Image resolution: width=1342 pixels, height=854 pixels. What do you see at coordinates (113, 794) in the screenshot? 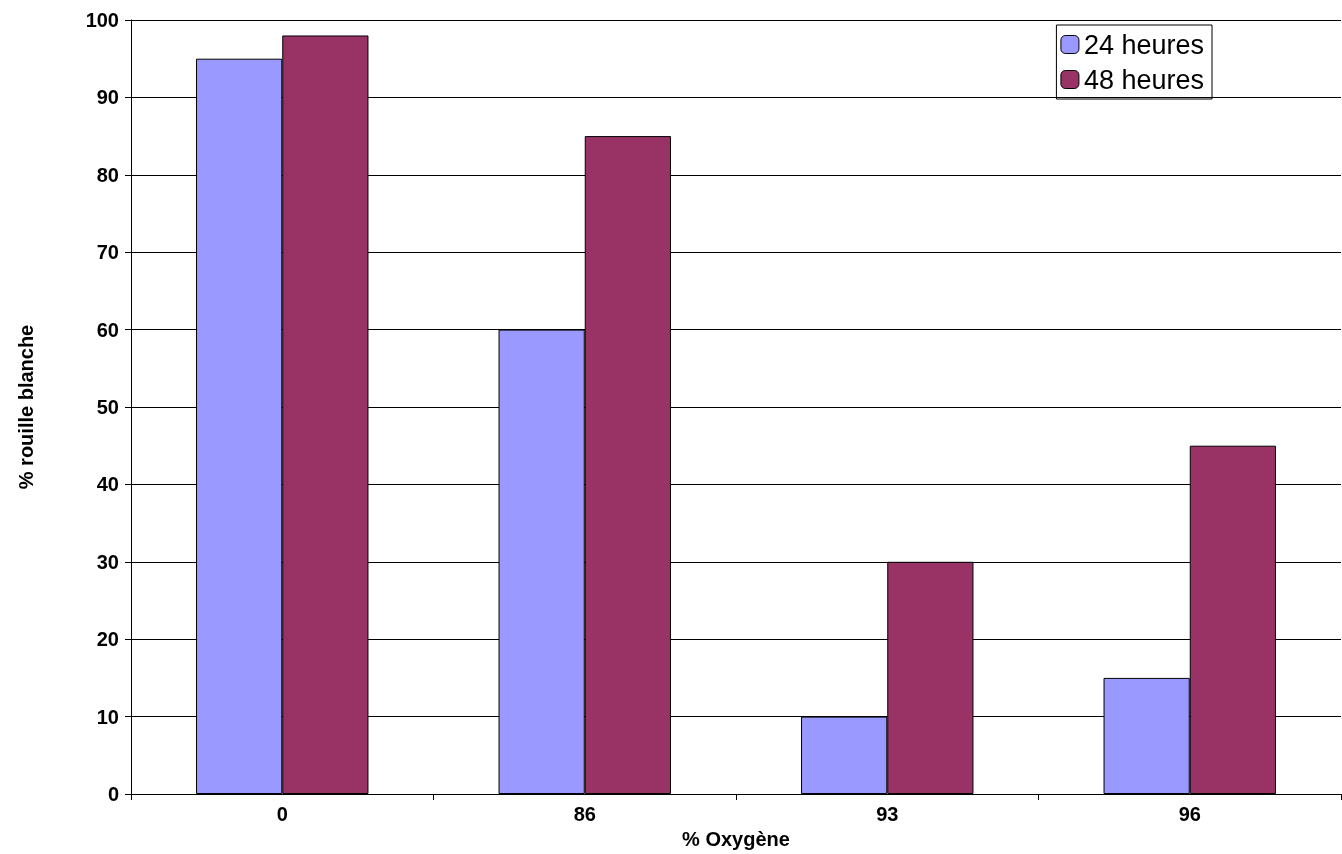
I see `y-tick-label: 0` at bounding box center [113, 794].